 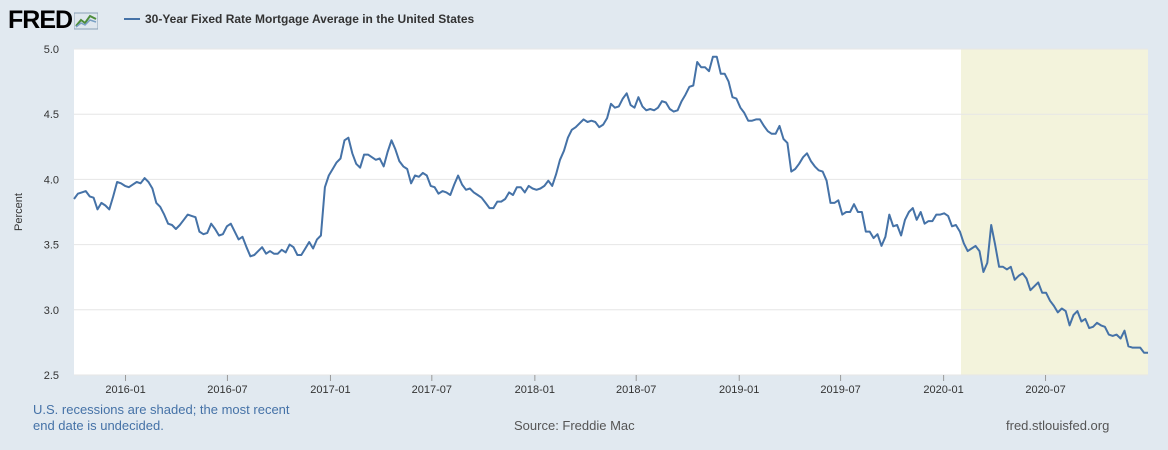 What do you see at coordinates (739, 390) in the screenshot?
I see `x-tick-label: 2019-01` at bounding box center [739, 390].